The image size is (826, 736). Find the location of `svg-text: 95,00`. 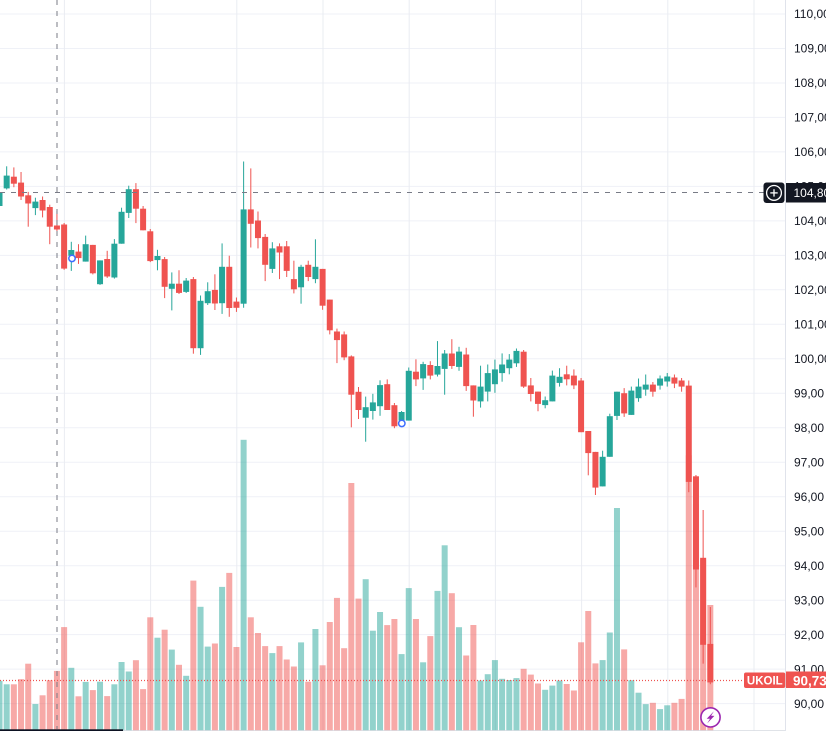

svg-text: 95,00 is located at coordinates (809, 531).